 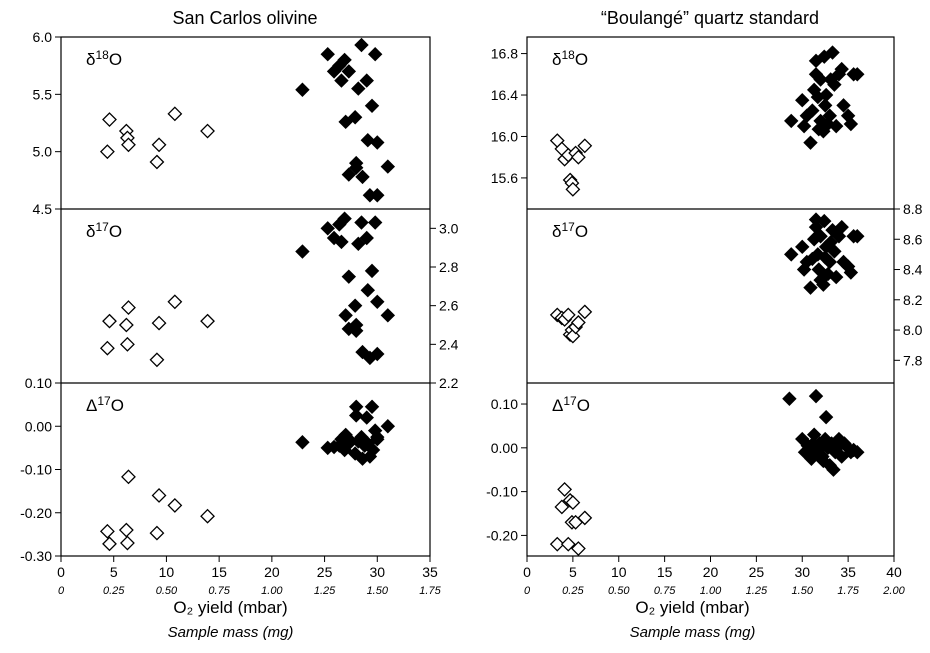 What do you see at coordinates (225, 469) in the screenshot?
I see `panel-3: -0.30 -0.20 -0.10 0.00 0.10 Δ17O` at bounding box center [225, 469].